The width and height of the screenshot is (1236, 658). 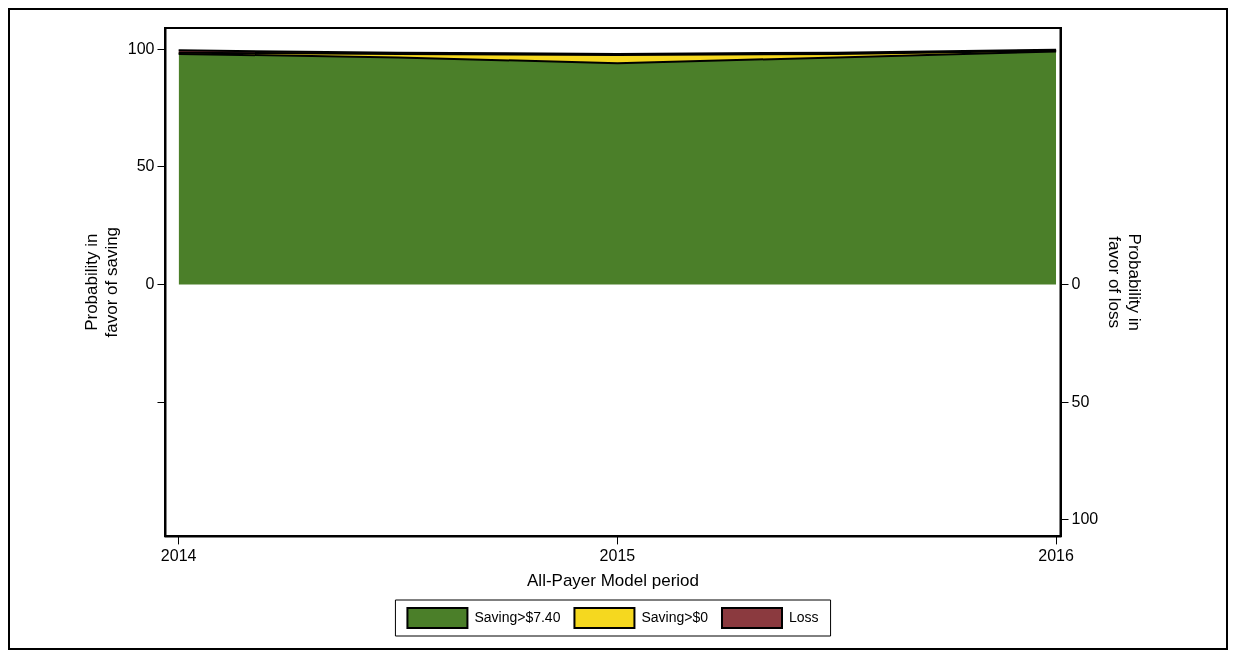 I want to click on x-tick-label: 2014, so click(x=178, y=556).